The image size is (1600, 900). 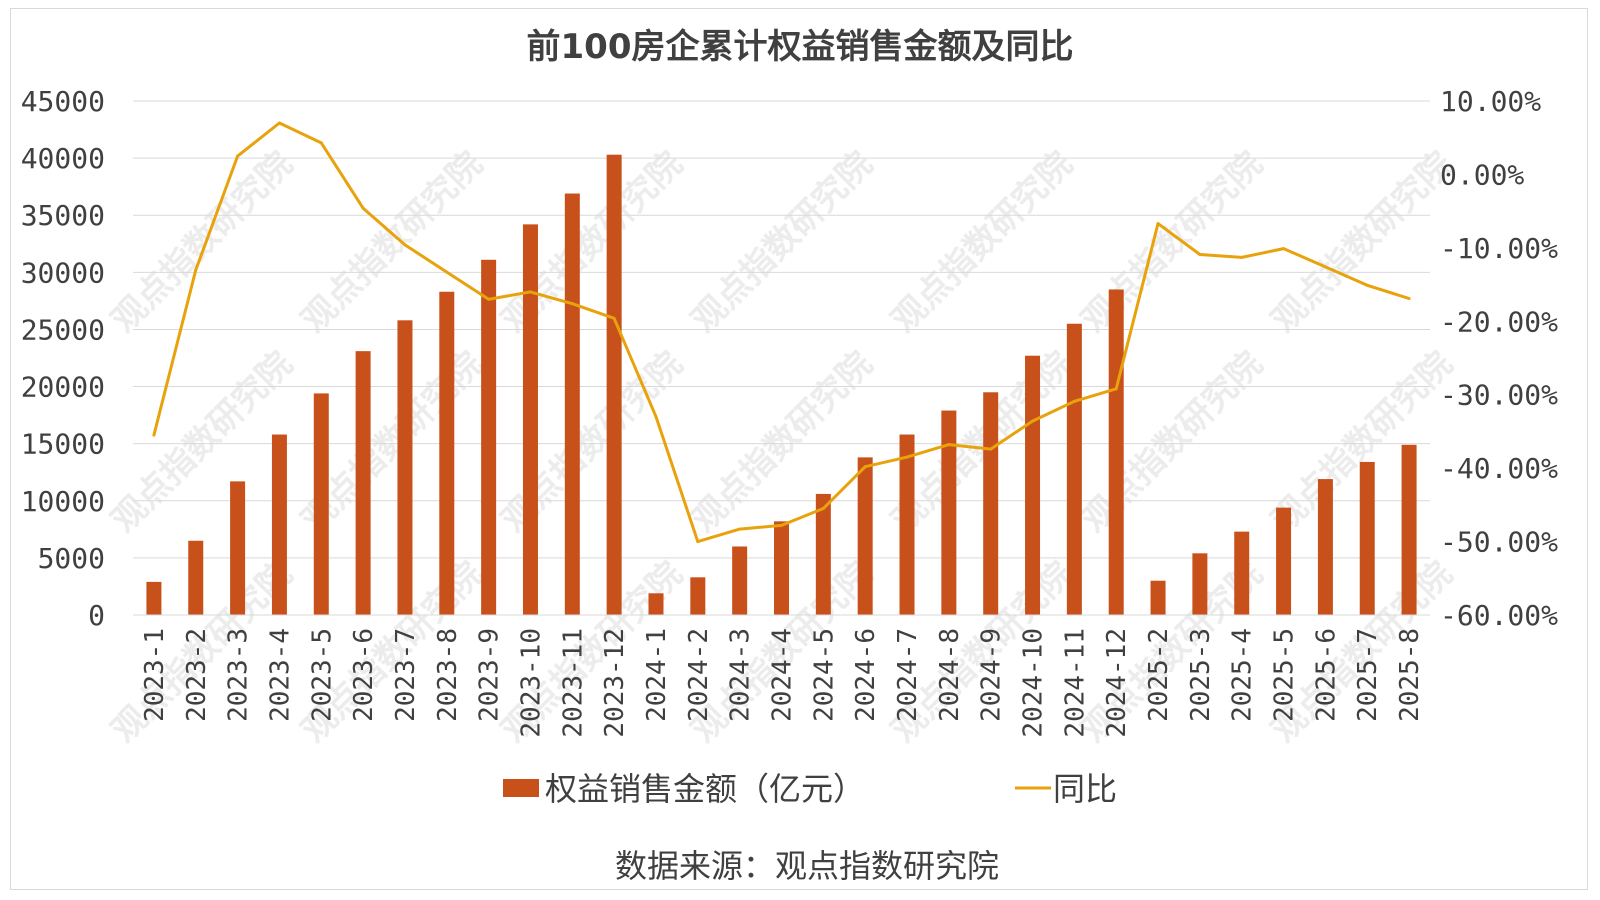 What do you see at coordinates (1499, 248) in the screenshot?
I see `right-y-tick-label: -10.00%` at bounding box center [1499, 248].